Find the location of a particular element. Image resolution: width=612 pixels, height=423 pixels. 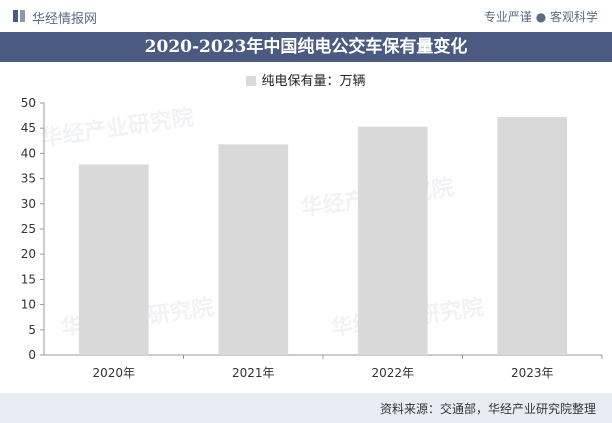

y-tick-label: 10 is located at coordinates (28, 305).